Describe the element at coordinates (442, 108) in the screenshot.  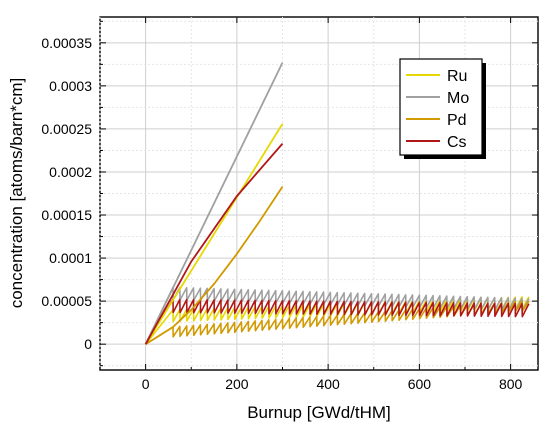
I see `legend: Ru Mo Pd Cs` at that location.